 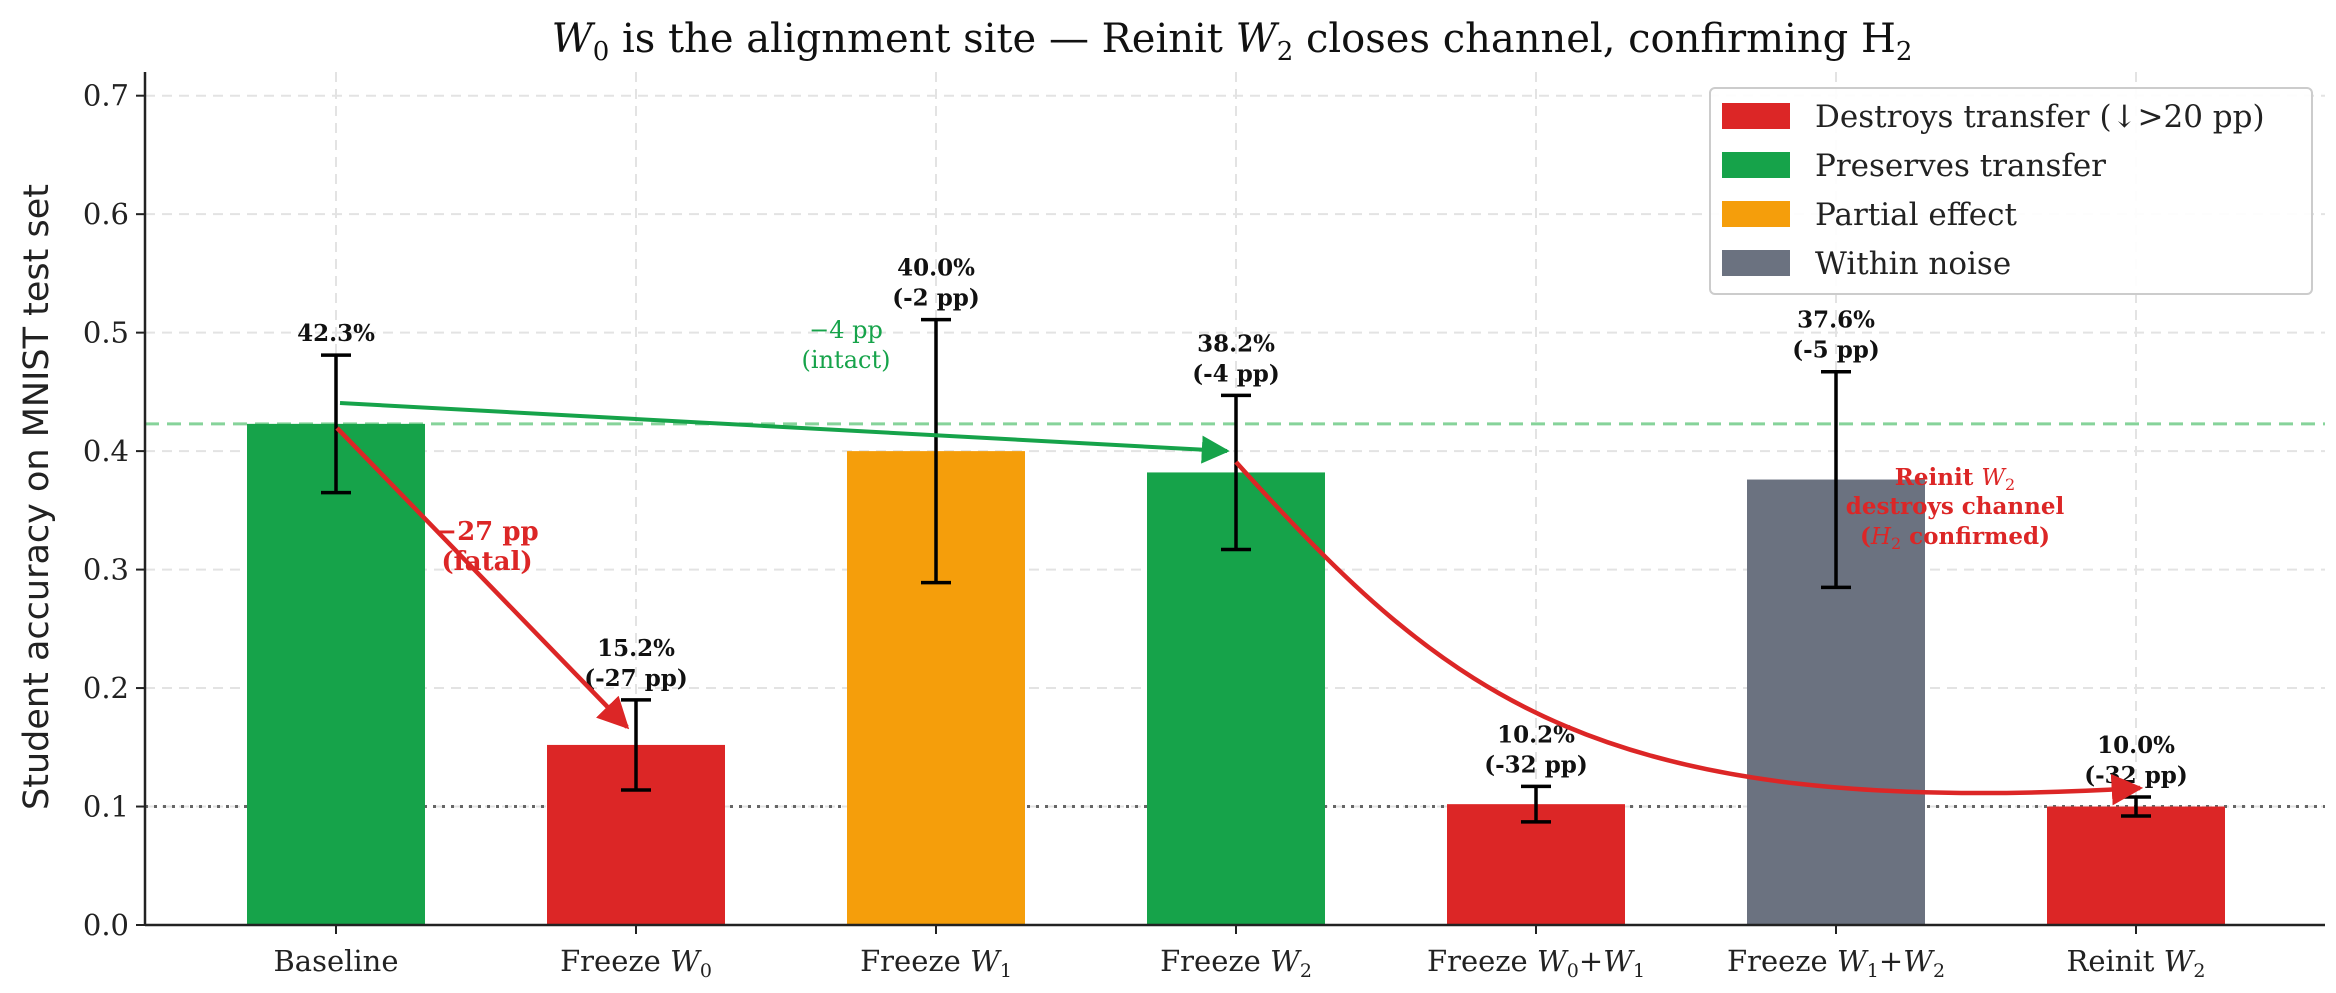 What do you see at coordinates (106, 214) in the screenshot?
I see `y-tick-label: 0.6` at bounding box center [106, 214].